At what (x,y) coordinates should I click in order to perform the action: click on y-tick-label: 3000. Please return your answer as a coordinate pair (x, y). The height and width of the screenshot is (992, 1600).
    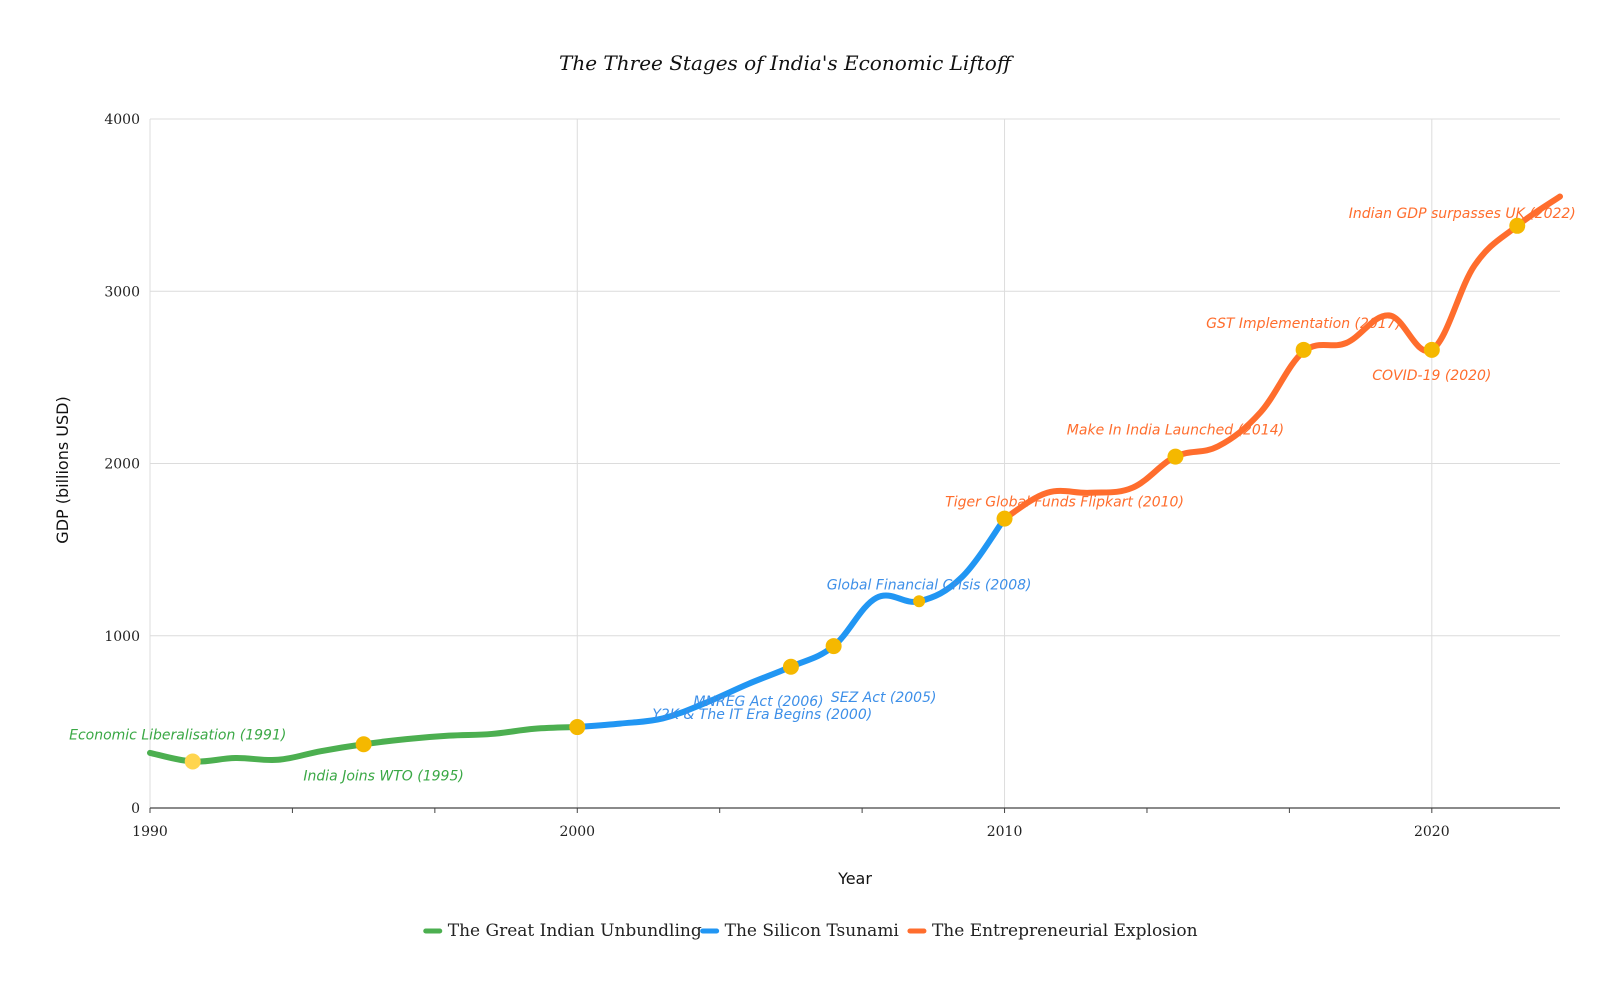
    Looking at the image, I should click on (122, 292).